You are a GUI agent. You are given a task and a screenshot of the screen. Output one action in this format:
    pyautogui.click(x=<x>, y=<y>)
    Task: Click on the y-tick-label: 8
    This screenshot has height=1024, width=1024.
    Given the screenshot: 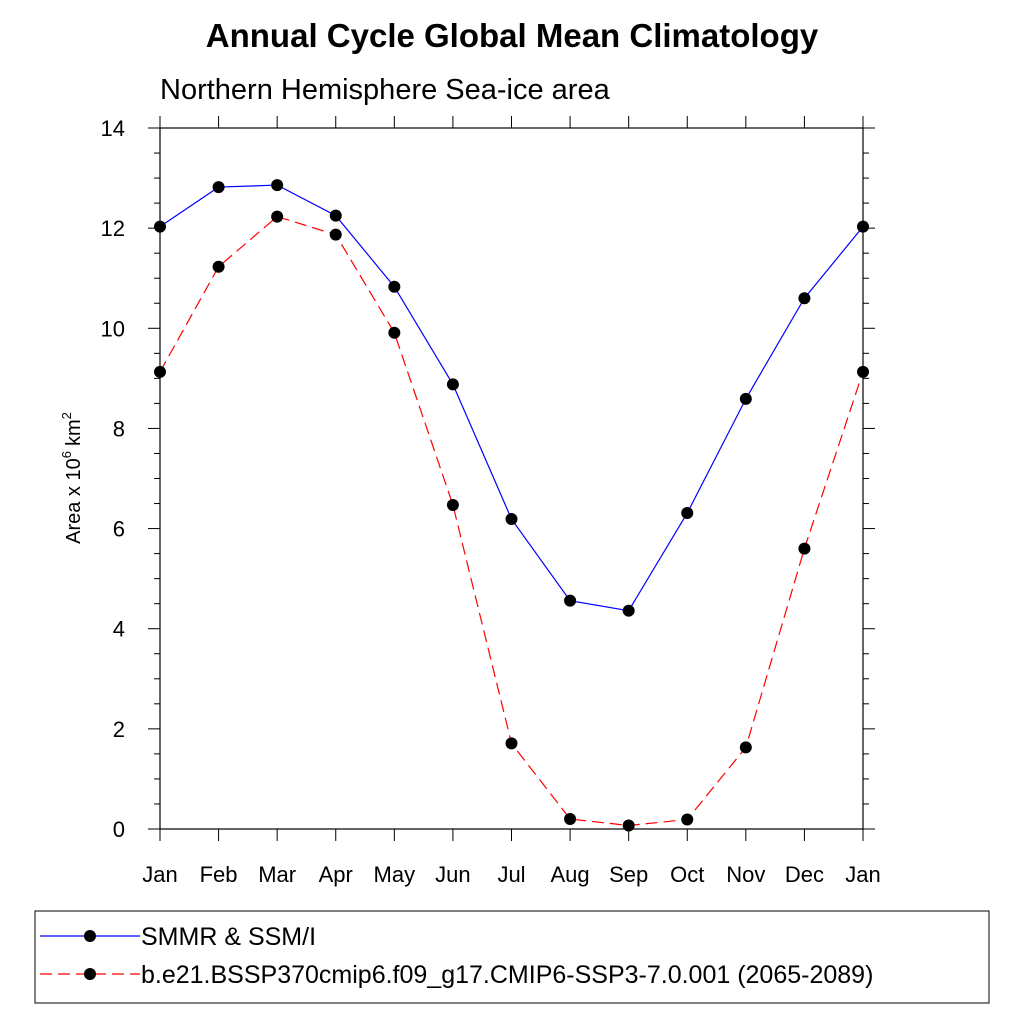 What is the action you would take?
    pyautogui.click(x=119, y=428)
    